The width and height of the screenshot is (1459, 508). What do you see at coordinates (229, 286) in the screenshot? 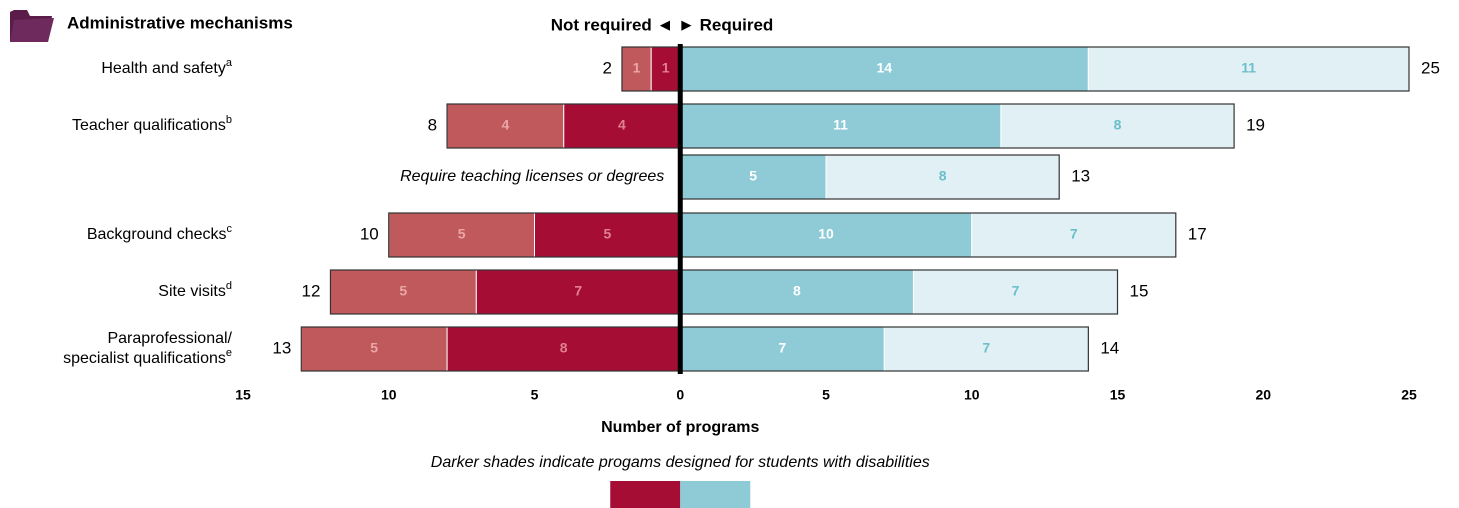
I see `footnote-marker: d` at bounding box center [229, 286].